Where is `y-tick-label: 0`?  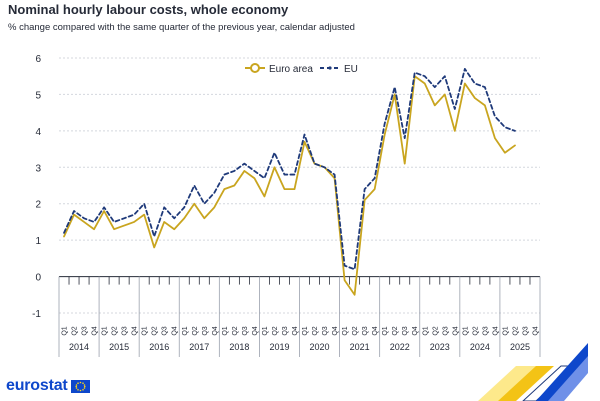
y-tick-label: 0 is located at coordinates (38, 278).